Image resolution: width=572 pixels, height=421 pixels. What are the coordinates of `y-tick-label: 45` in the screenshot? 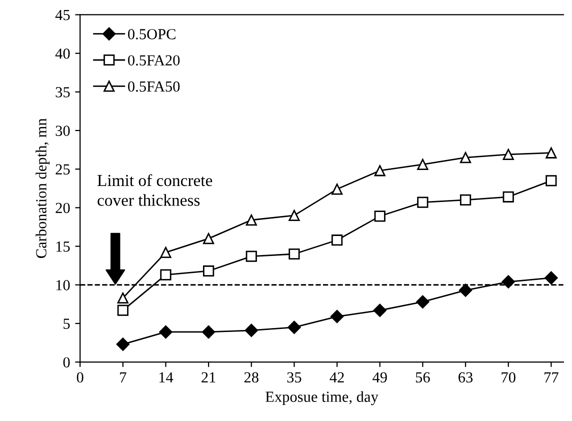 It's located at (62, 15).